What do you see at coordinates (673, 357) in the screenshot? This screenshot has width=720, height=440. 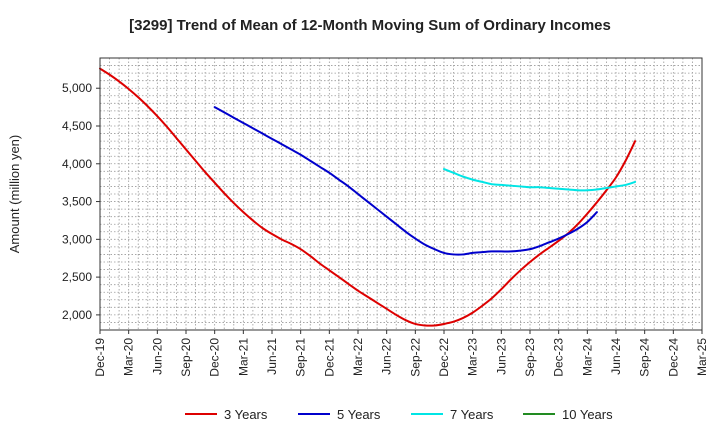 I see `x-tick-label: Dec-24` at bounding box center [673, 357].